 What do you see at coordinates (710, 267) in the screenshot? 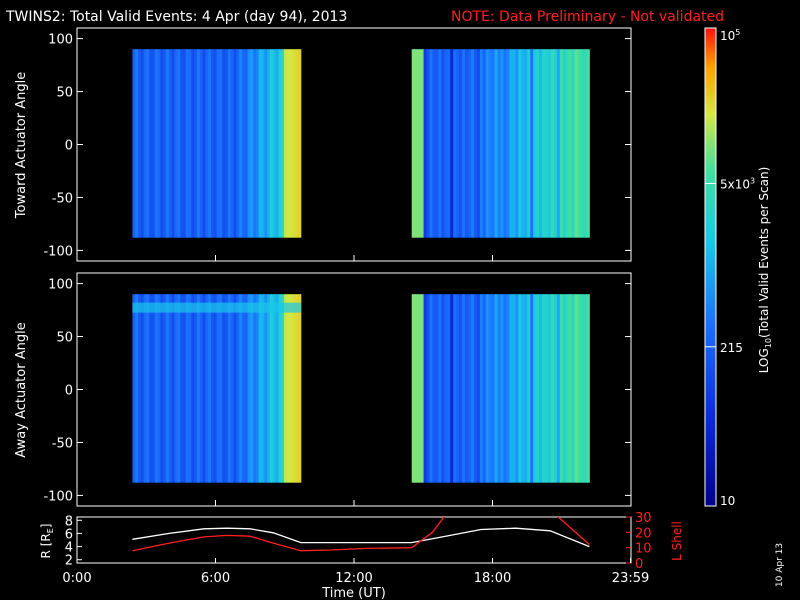
I see `colorbar-gradient` at bounding box center [710, 267].